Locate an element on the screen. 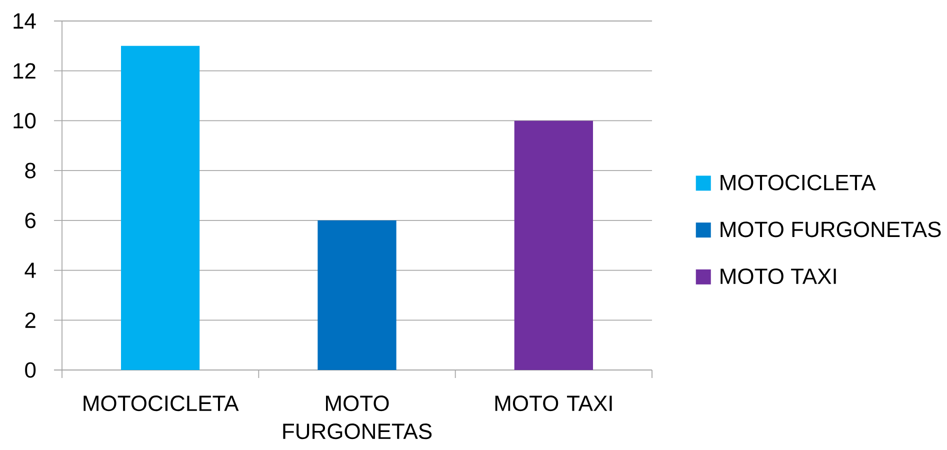 This screenshot has width=947, height=450. x-tick-label: MOTO FURGONETAS is located at coordinates (357, 418).